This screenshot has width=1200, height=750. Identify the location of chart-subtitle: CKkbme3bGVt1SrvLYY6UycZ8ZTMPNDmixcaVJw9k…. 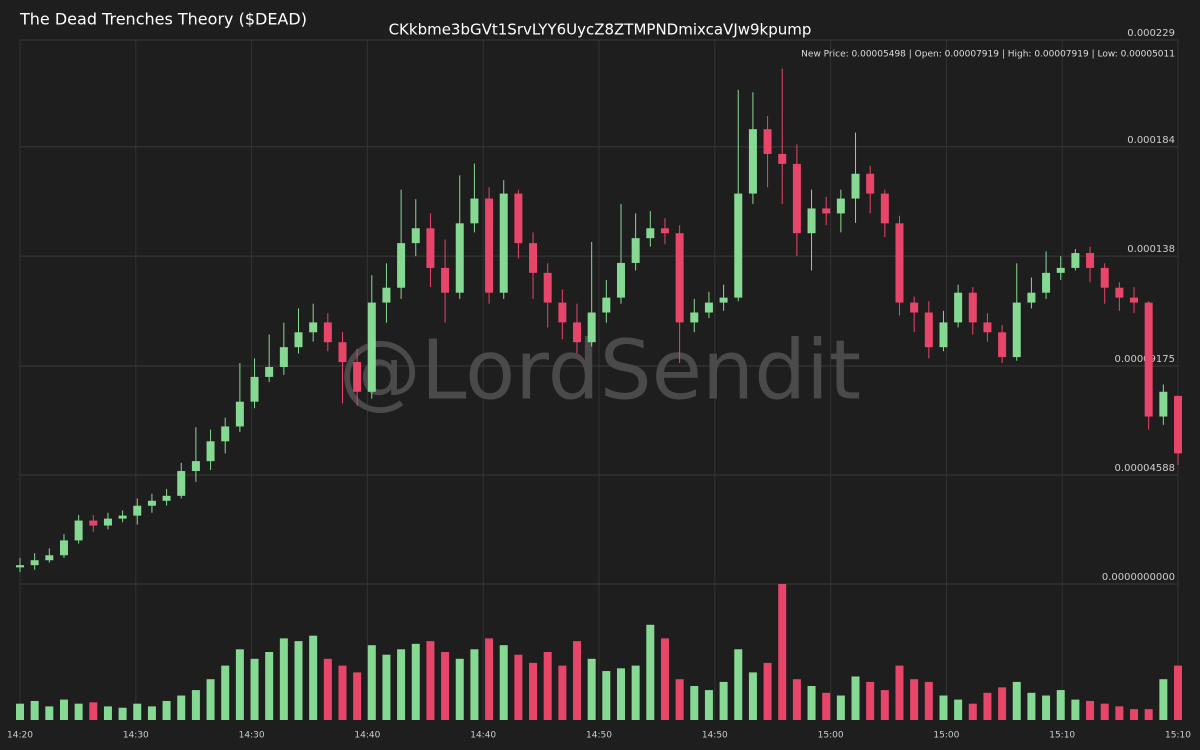
(600, 30).